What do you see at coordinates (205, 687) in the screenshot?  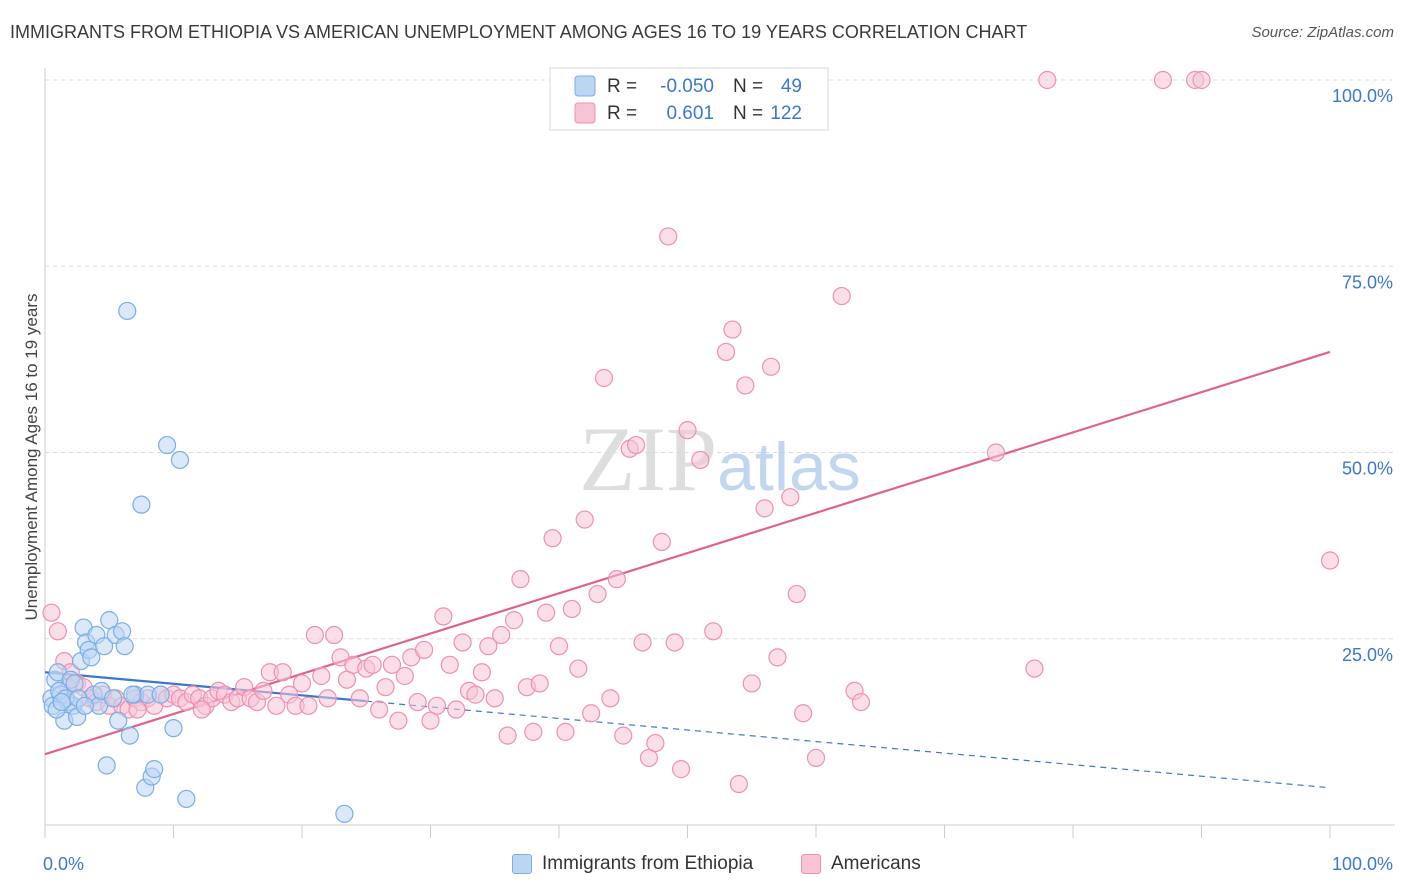 I see `trend-line-ethiopia` at bounding box center [205, 687].